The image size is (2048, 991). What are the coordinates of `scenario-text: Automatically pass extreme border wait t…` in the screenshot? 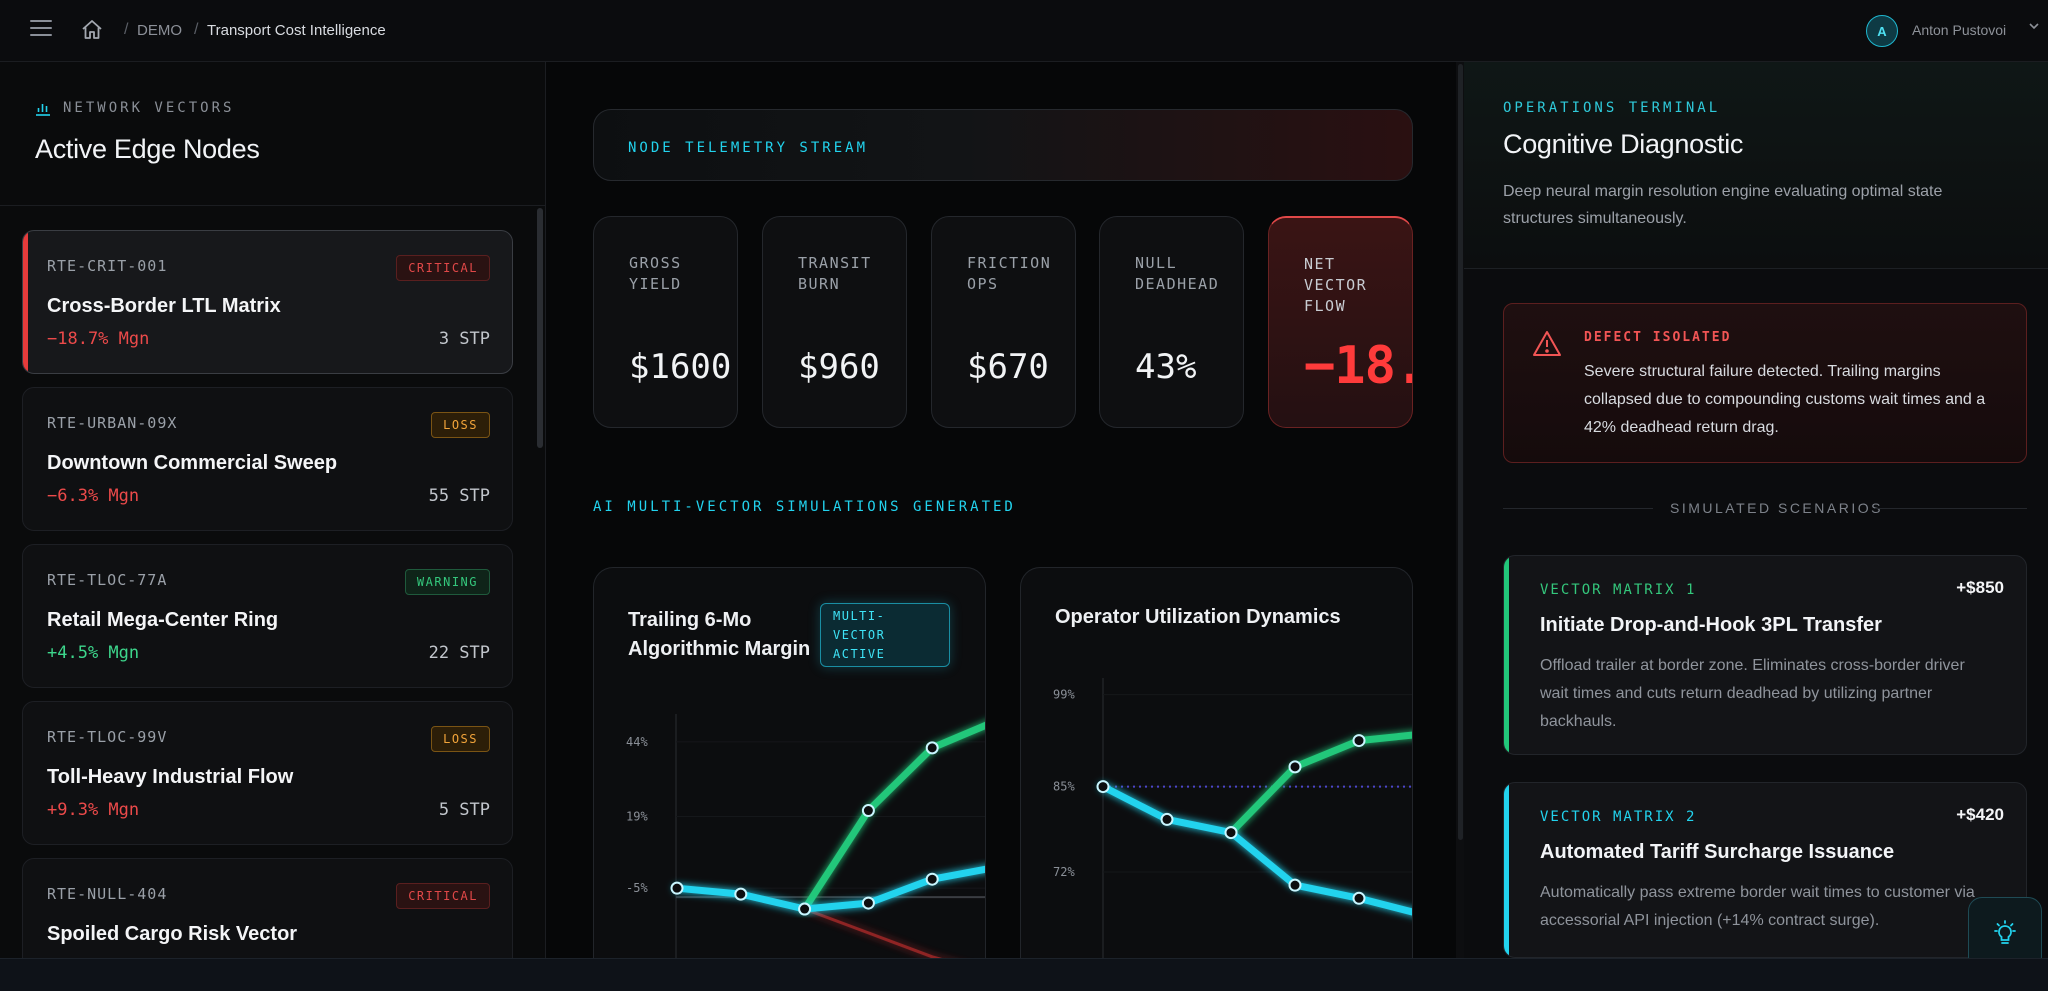 It's located at (1757, 906).